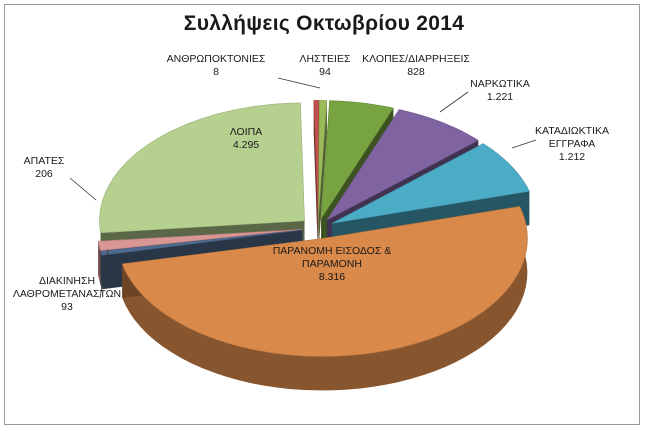 This screenshot has width=648, height=431. Describe the element at coordinates (325, 65) in the screenshot. I see `data-label-ληστειες: ΛΗΣΤΕΙΕΣ 94` at that location.